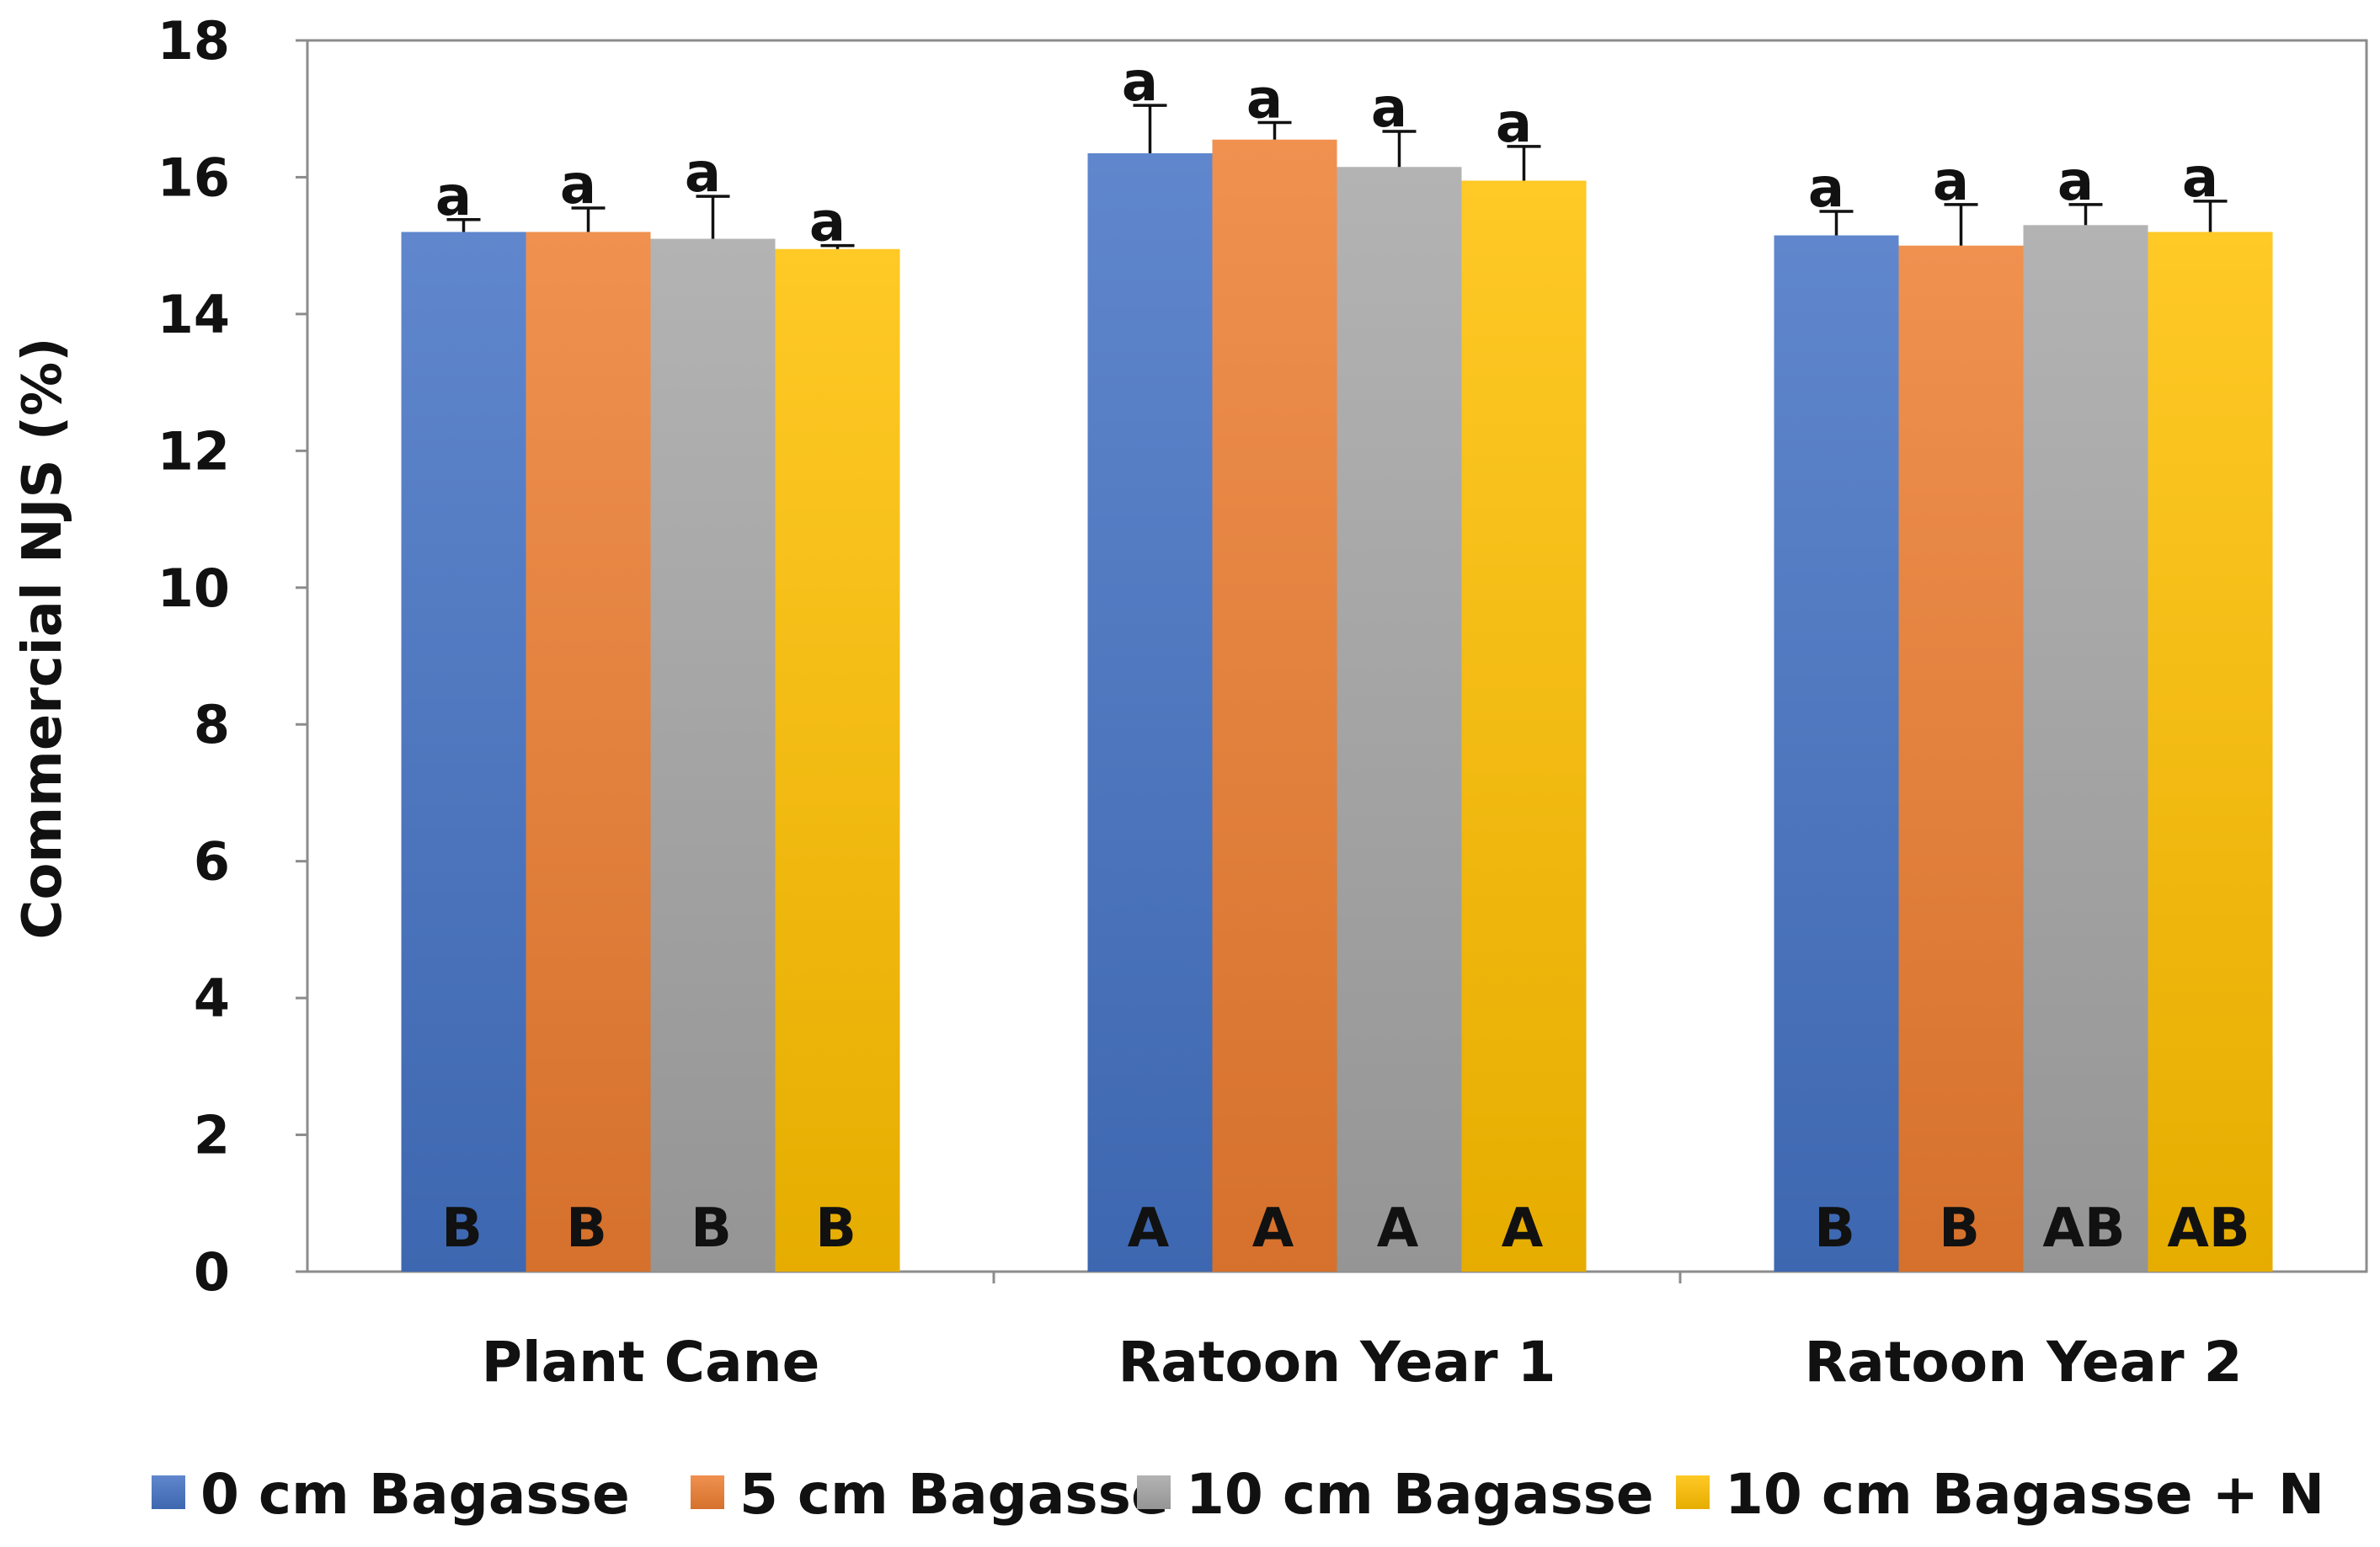 This screenshot has height=1547, width=2380. I want to click on x-tick-label: Ratoon Year 2, so click(2023, 1362).